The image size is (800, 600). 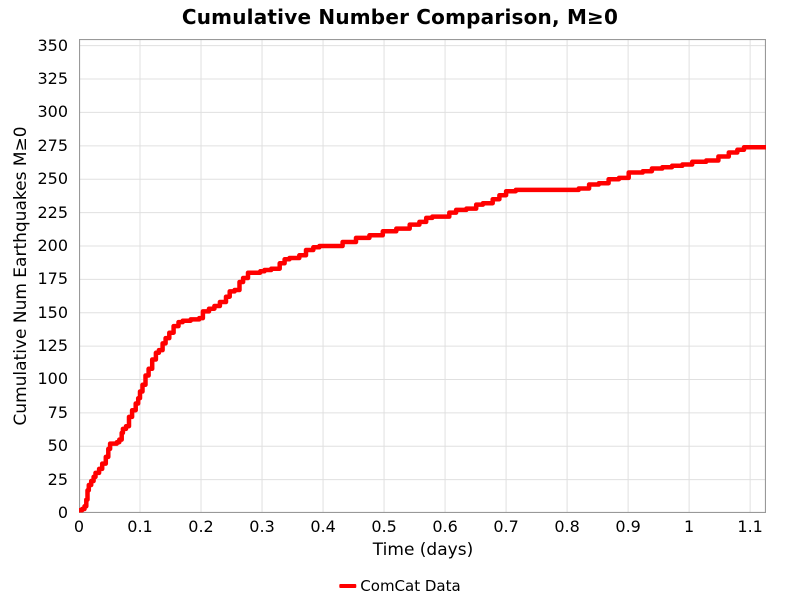 I want to click on legend-label: ComCat Data, so click(x=410, y=586).